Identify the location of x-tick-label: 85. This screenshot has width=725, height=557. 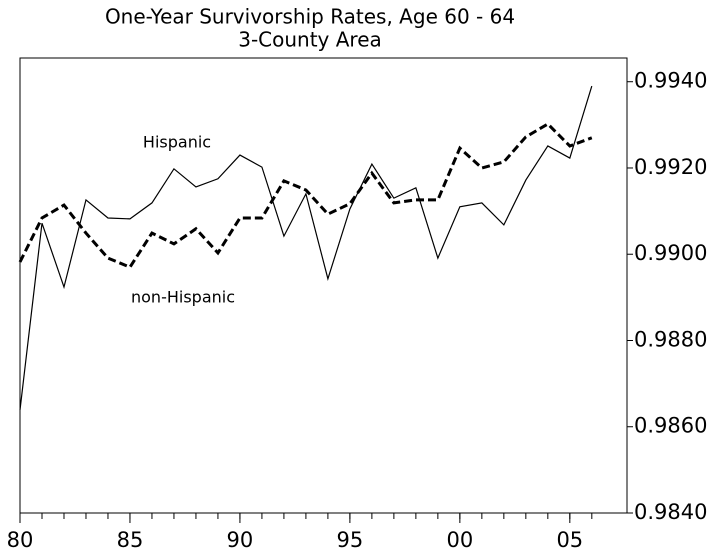
(130, 540).